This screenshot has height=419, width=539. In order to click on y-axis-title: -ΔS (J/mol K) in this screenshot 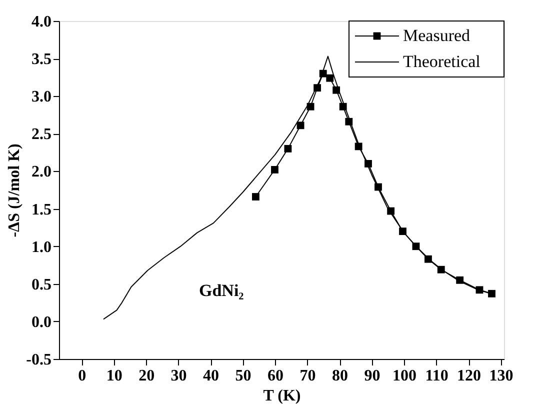, I will do `click(15, 191)`.